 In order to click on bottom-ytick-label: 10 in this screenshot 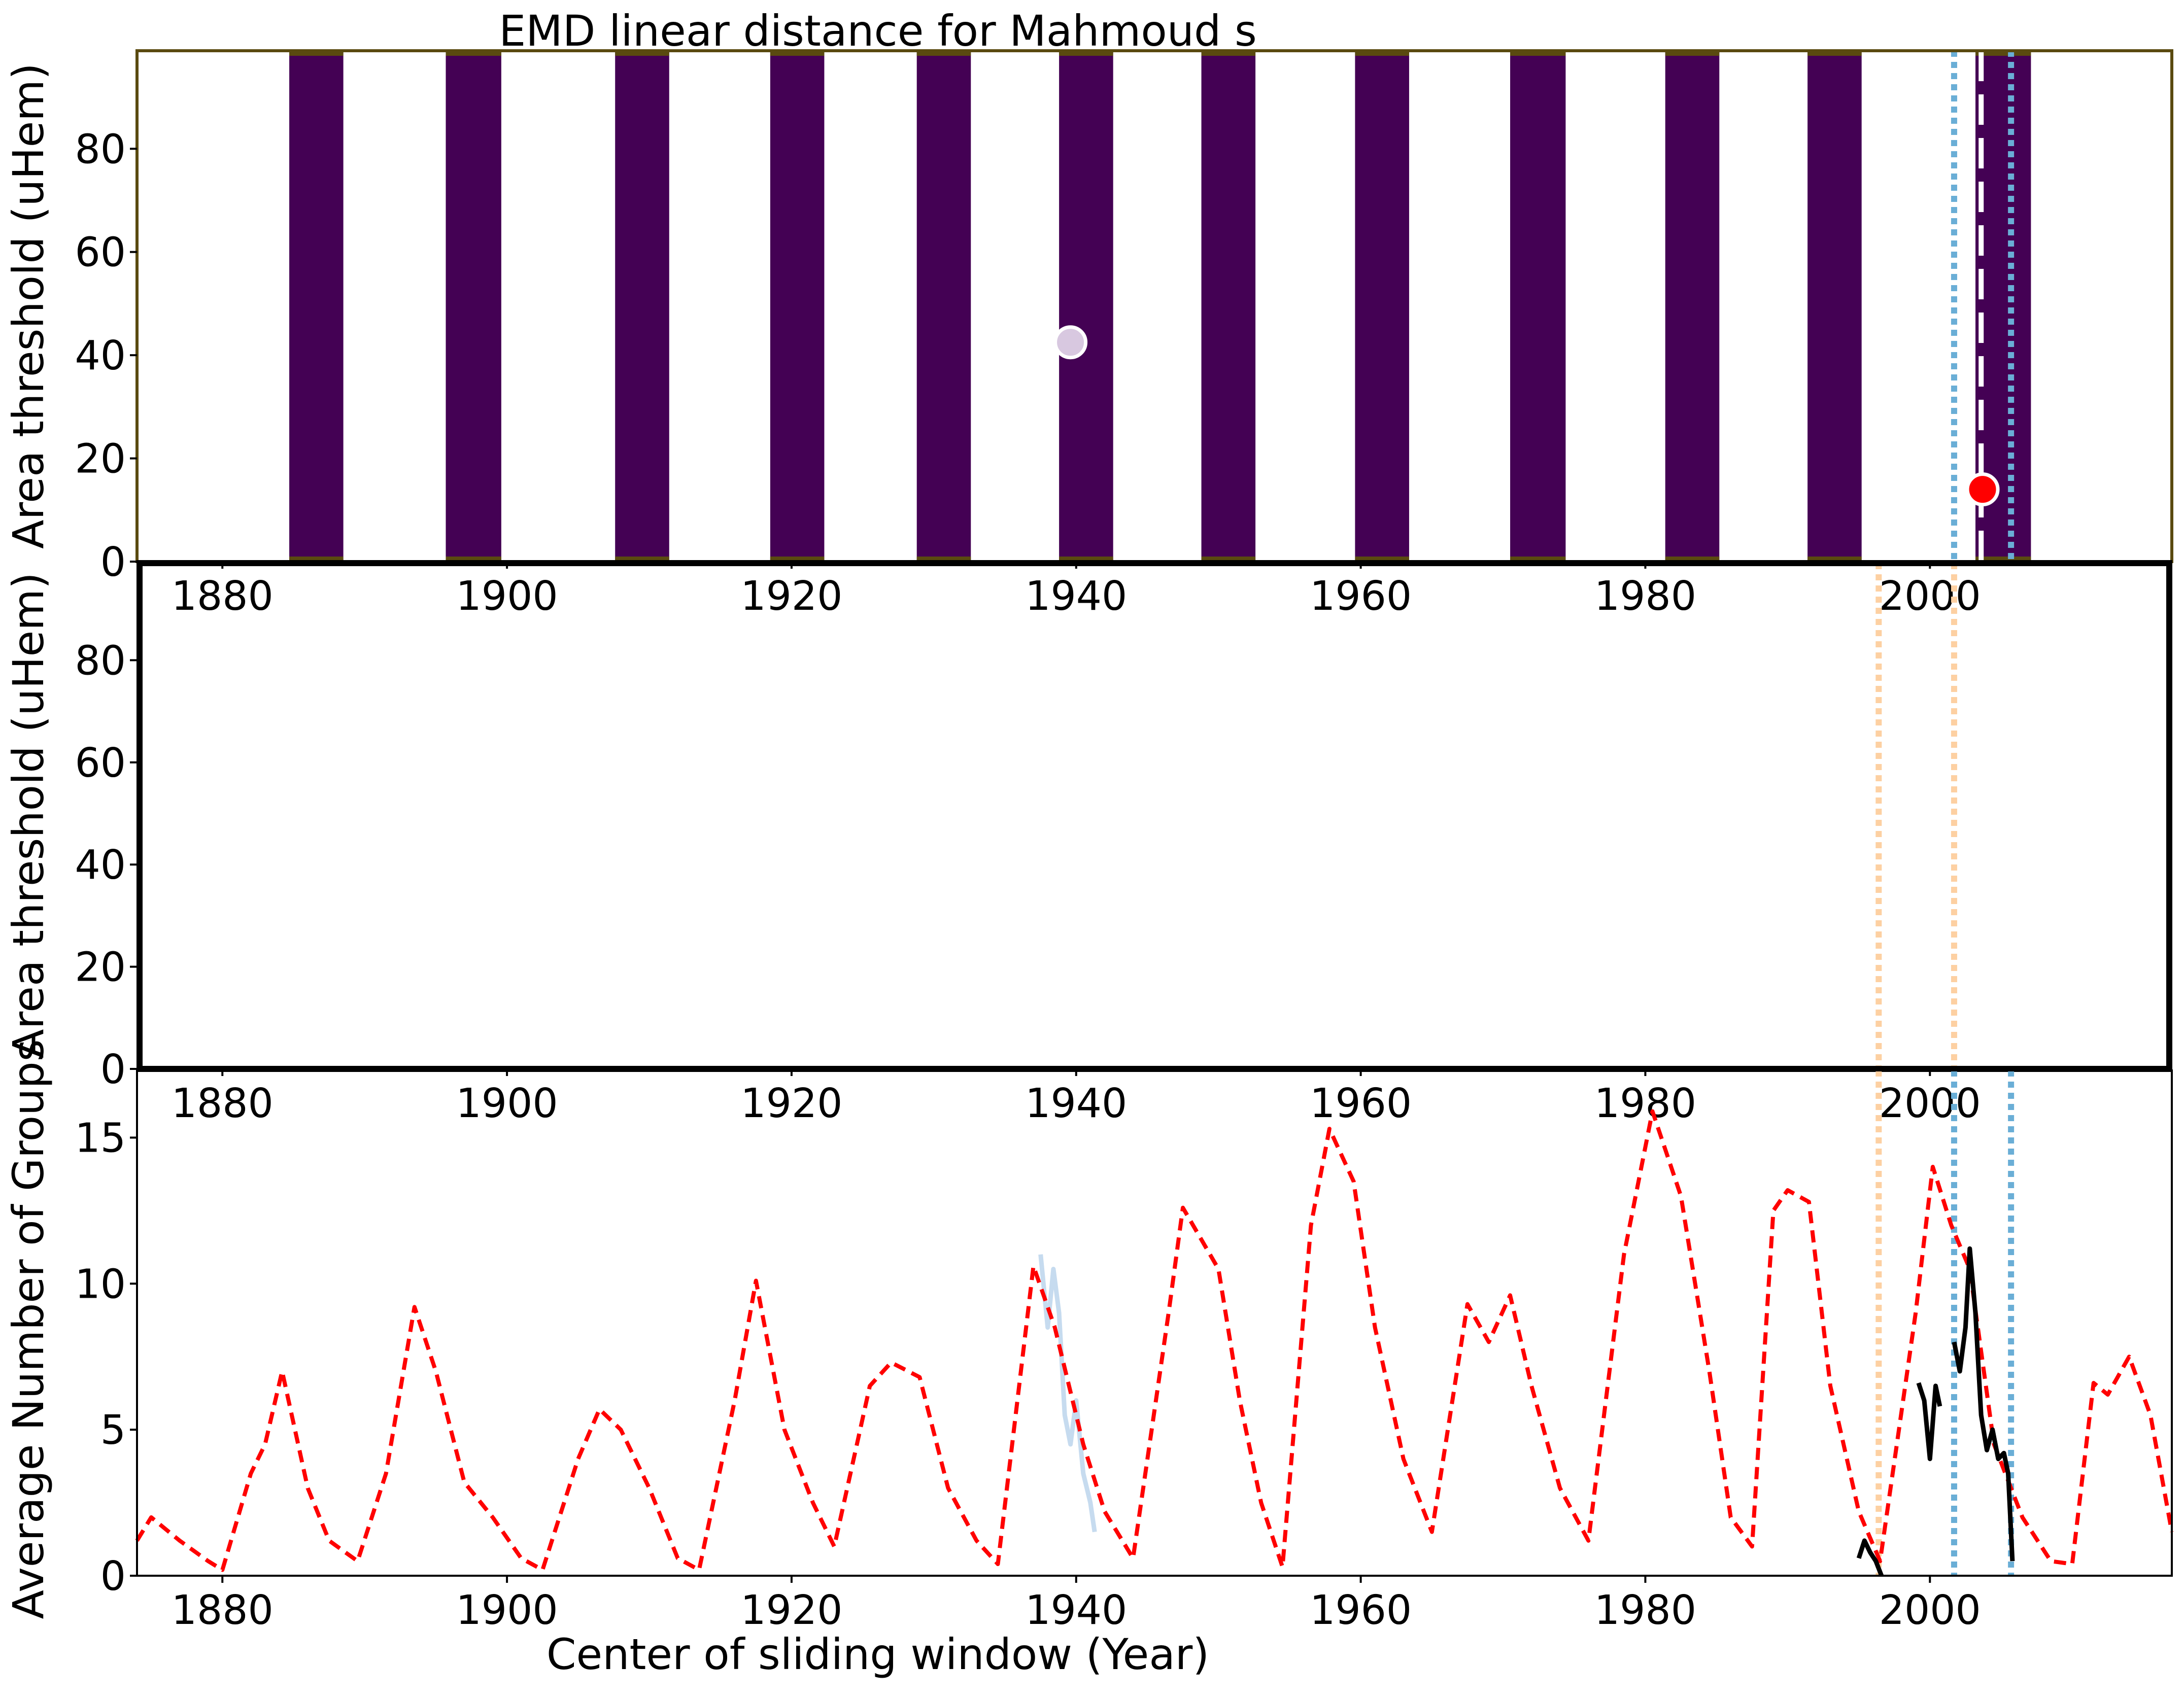, I will do `click(100, 1284)`.